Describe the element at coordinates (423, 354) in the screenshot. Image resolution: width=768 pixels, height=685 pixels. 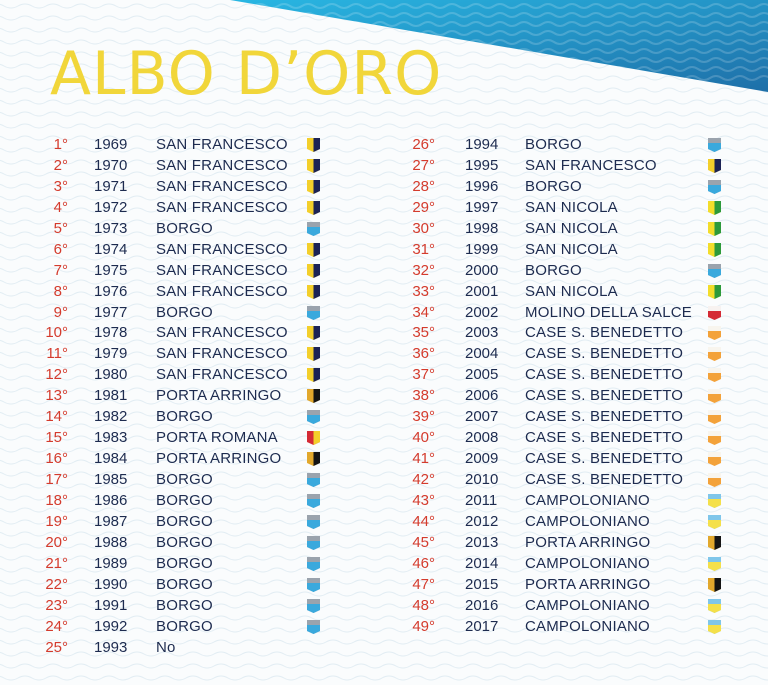
I see `rank-number: 36°` at that location.